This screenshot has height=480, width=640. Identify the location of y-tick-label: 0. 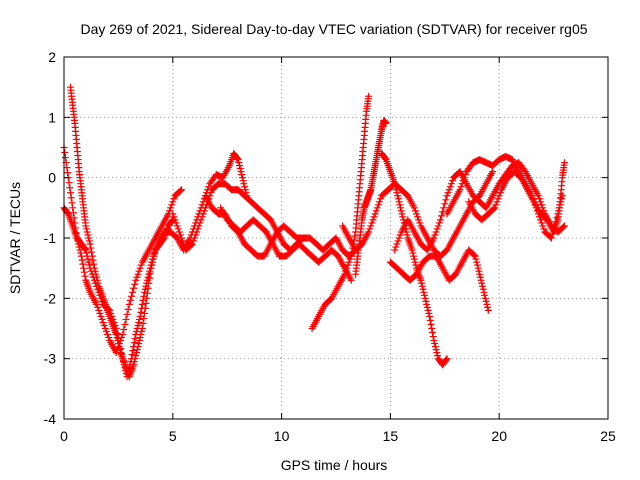
(52, 178).